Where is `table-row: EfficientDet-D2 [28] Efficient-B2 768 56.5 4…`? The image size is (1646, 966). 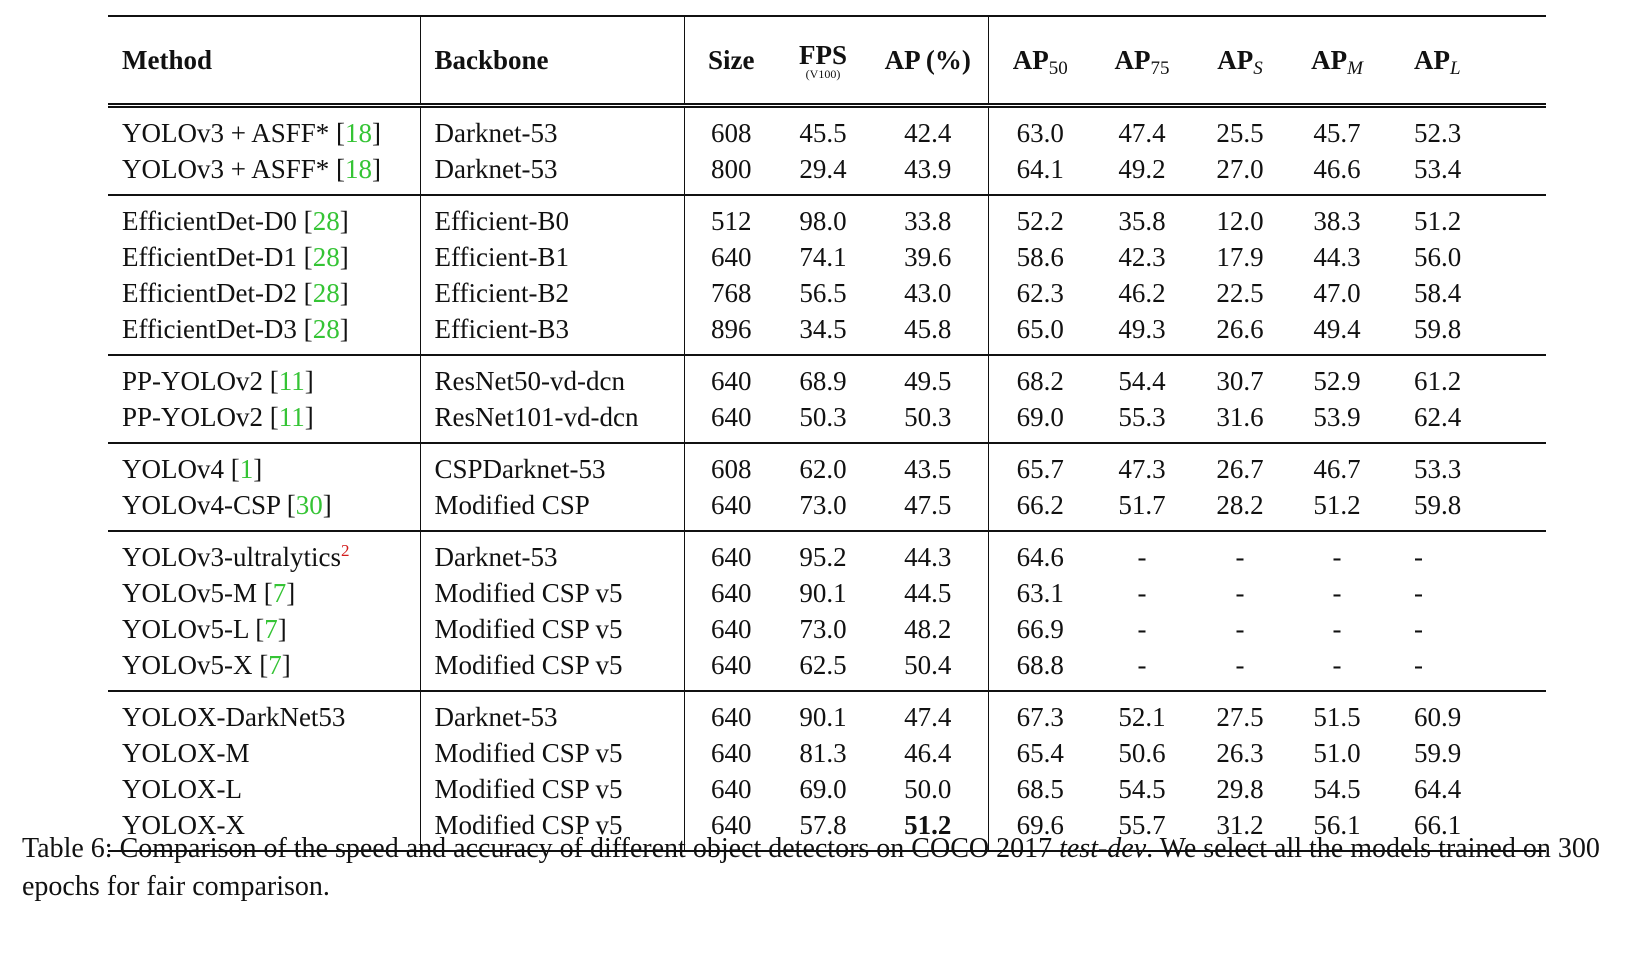 table-row: EfficientDet-D2 [28] Efficient-B2 768 56.5 4… is located at coordinates (827, 293).